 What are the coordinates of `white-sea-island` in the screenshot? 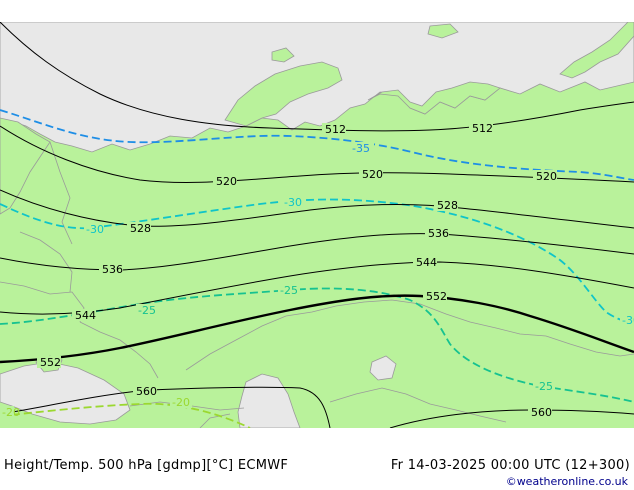 It's located at (283, 55).